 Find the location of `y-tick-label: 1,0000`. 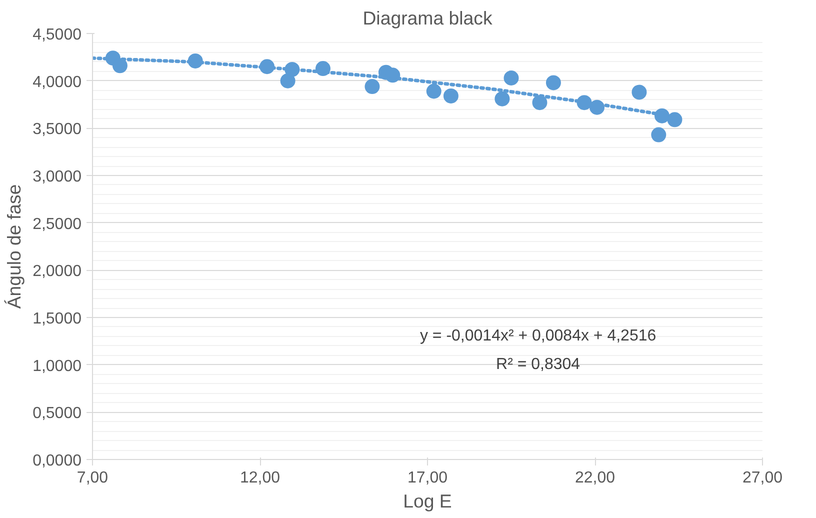

y-tick-label: 1,0000 is located at coordinates (57, 366).